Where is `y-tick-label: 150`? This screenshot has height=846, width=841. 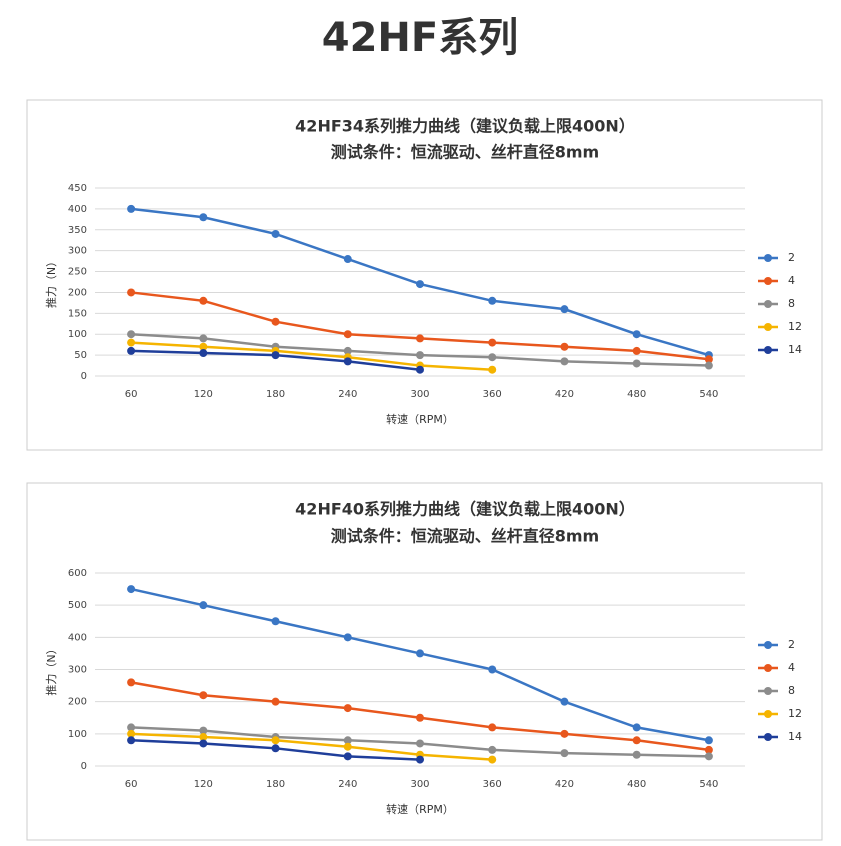
y-tick-label: 150 is located at coordinates (77, 313).